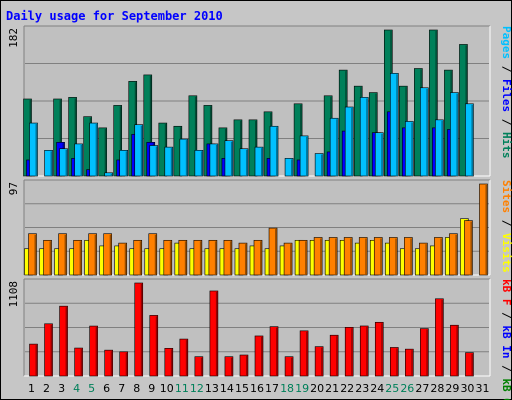  I want to click on x-tick-label: 2, so click(46, 388).